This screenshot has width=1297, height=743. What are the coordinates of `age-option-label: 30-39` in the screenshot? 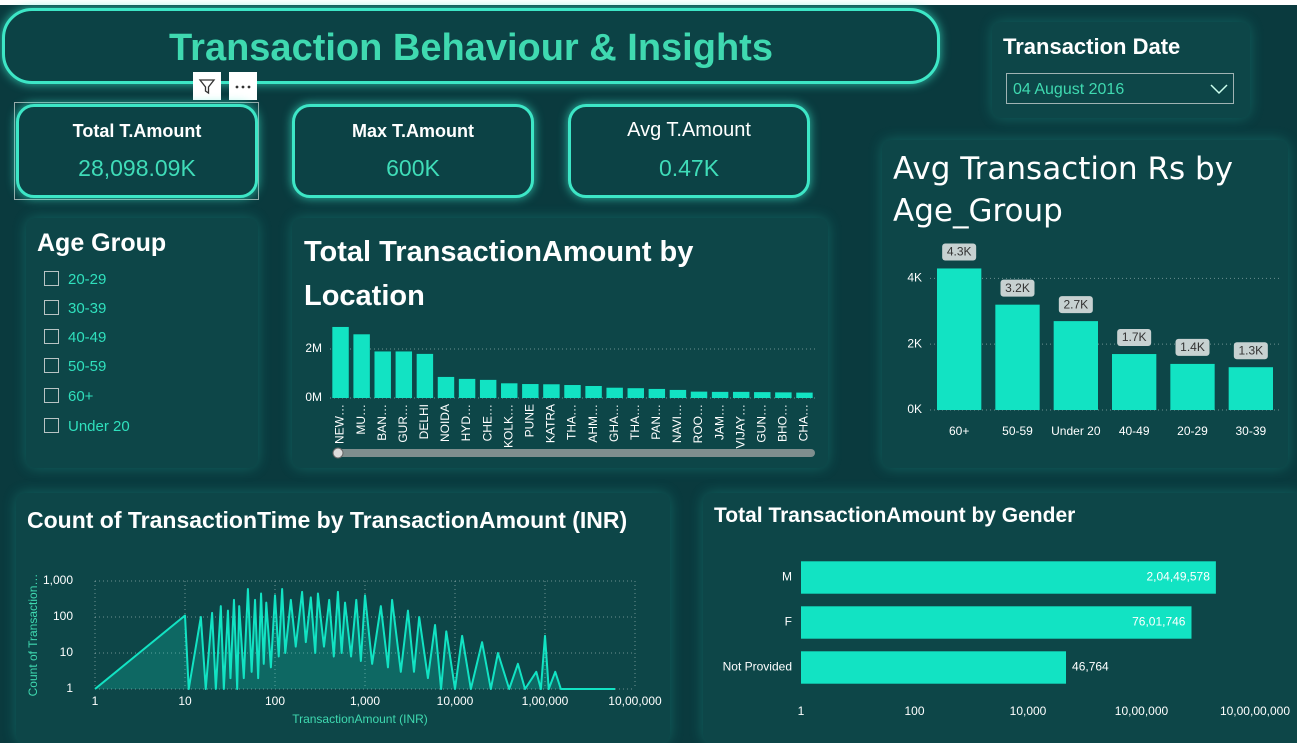 It's located at (87, 308).